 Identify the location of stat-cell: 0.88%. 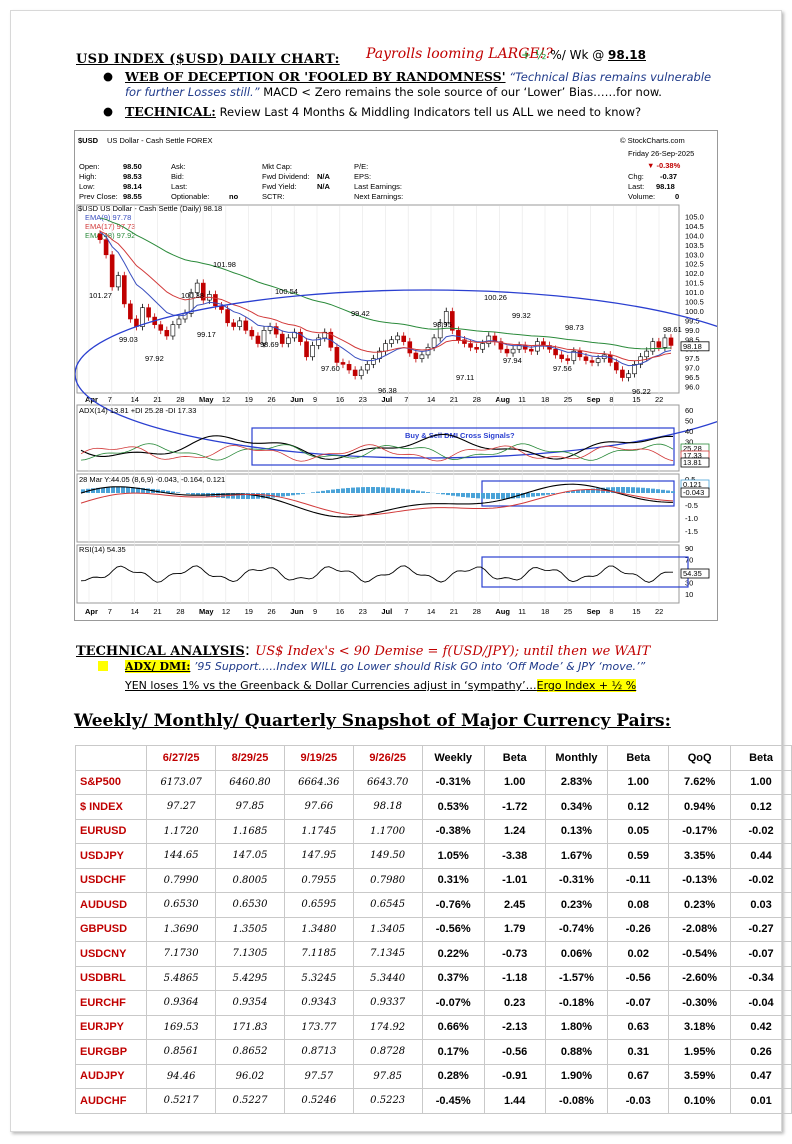
(576, 1052).